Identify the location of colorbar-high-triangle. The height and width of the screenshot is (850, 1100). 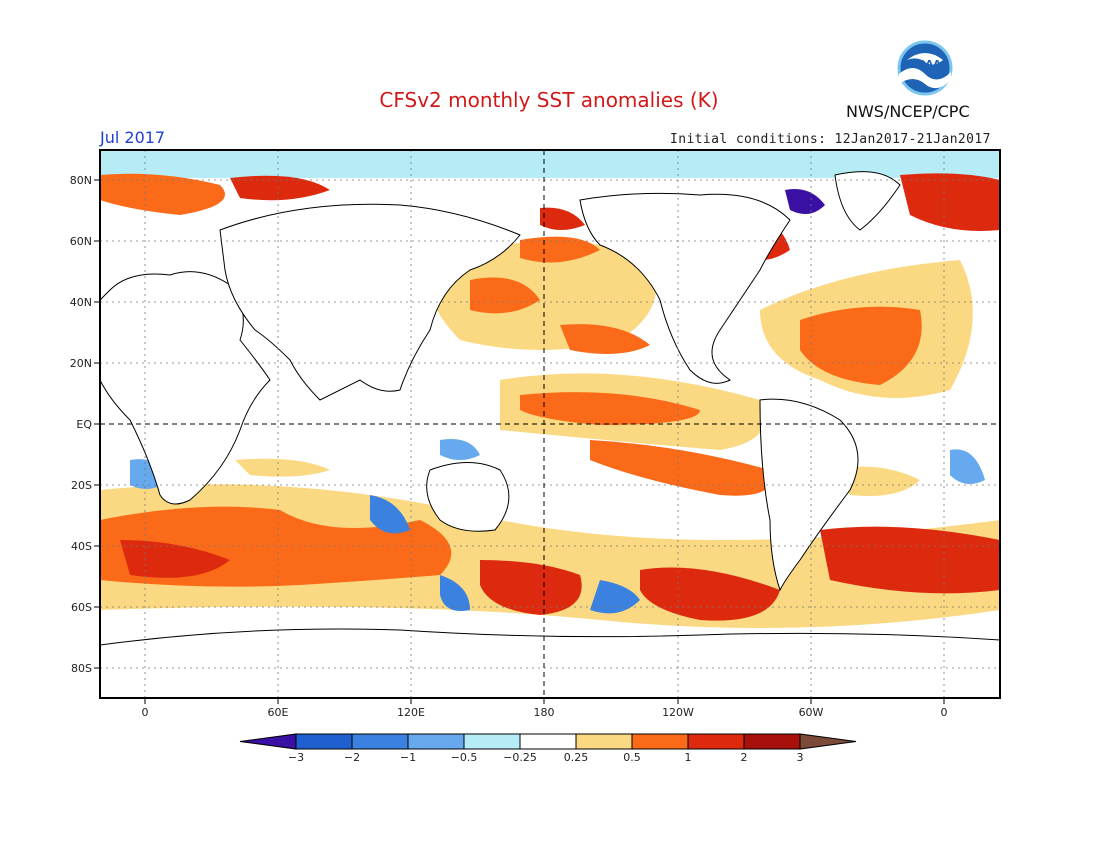
(828, 741).